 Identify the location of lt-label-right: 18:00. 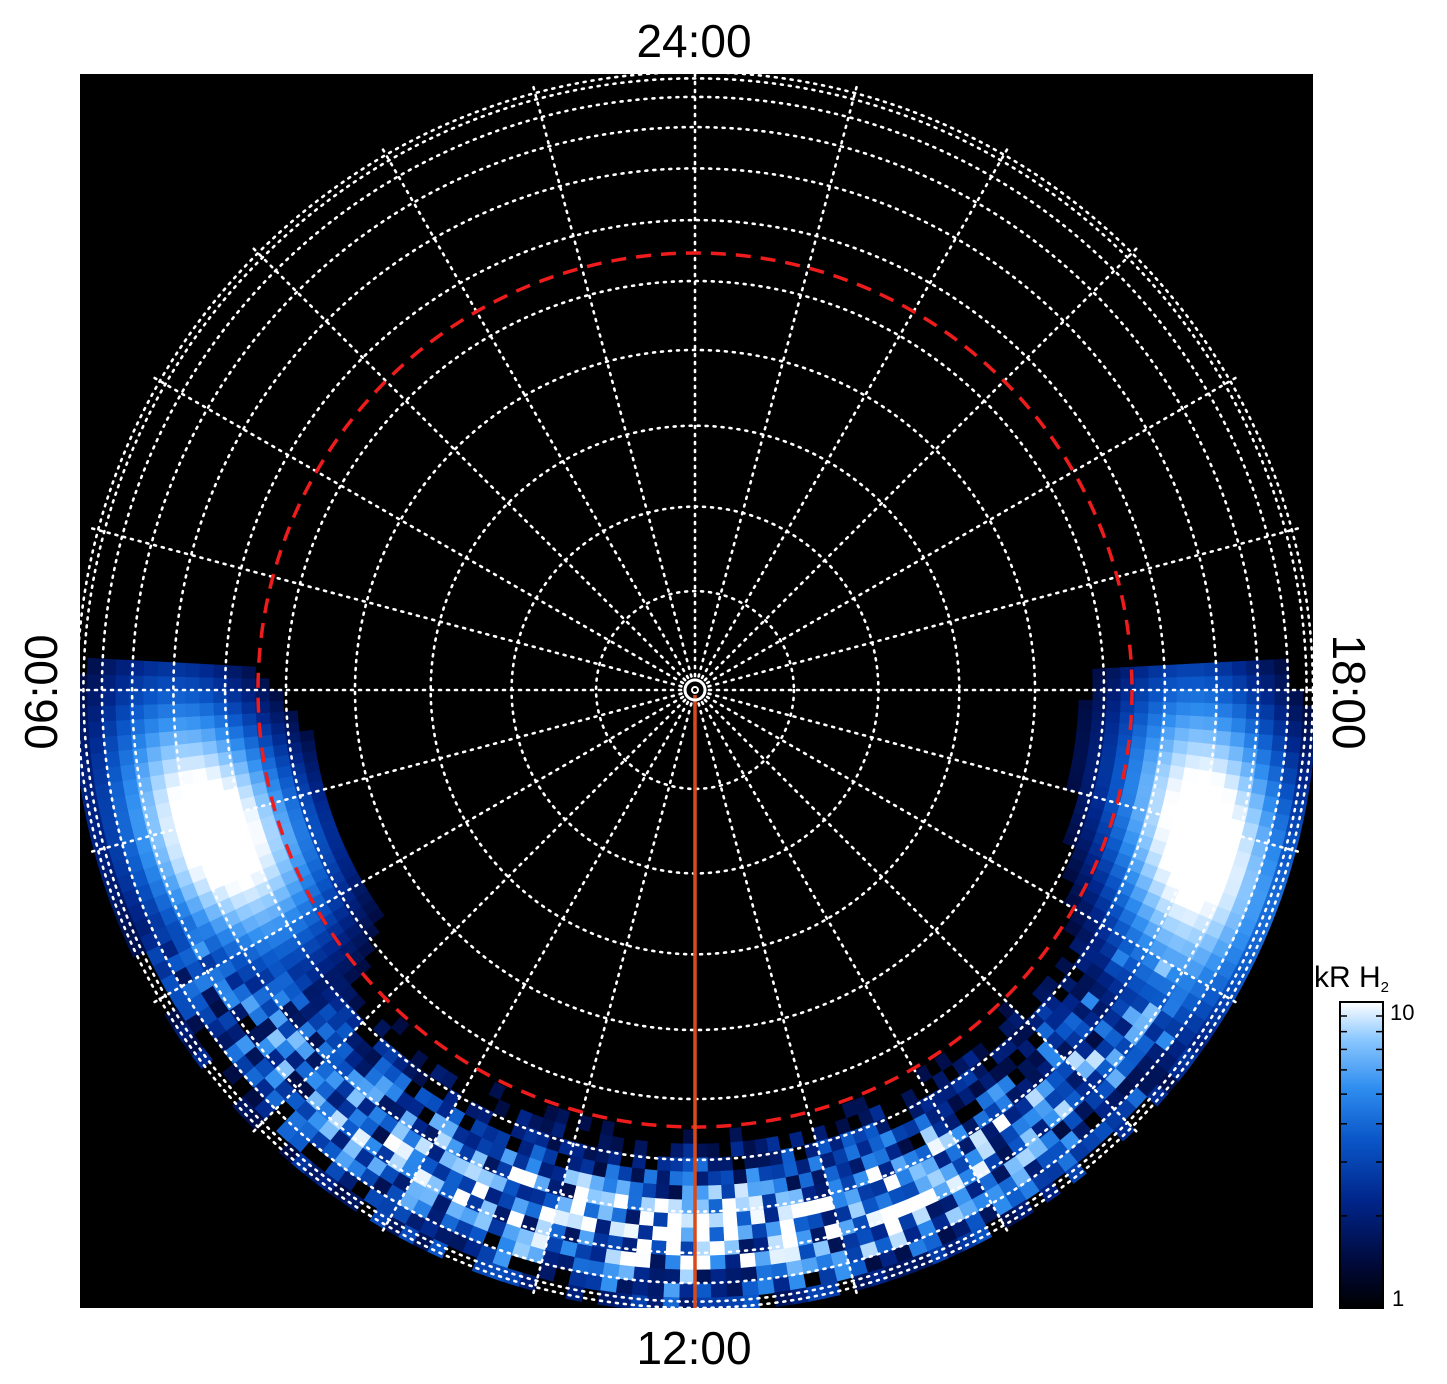
(1349, 691).